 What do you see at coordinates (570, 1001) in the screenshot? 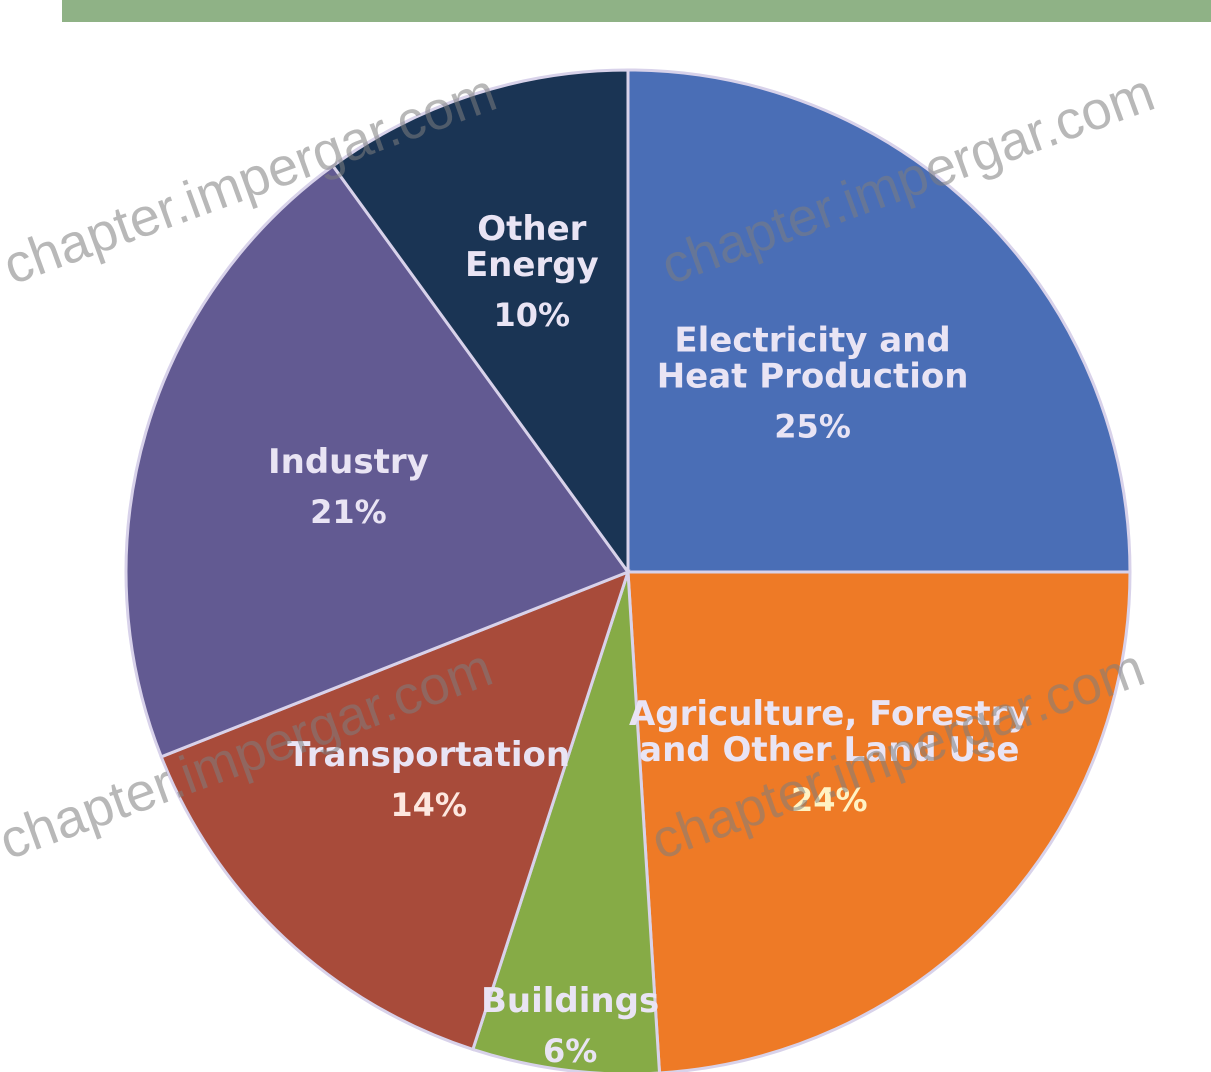
I see `slice-label: Buildings` at bounding box center [570, 1001].